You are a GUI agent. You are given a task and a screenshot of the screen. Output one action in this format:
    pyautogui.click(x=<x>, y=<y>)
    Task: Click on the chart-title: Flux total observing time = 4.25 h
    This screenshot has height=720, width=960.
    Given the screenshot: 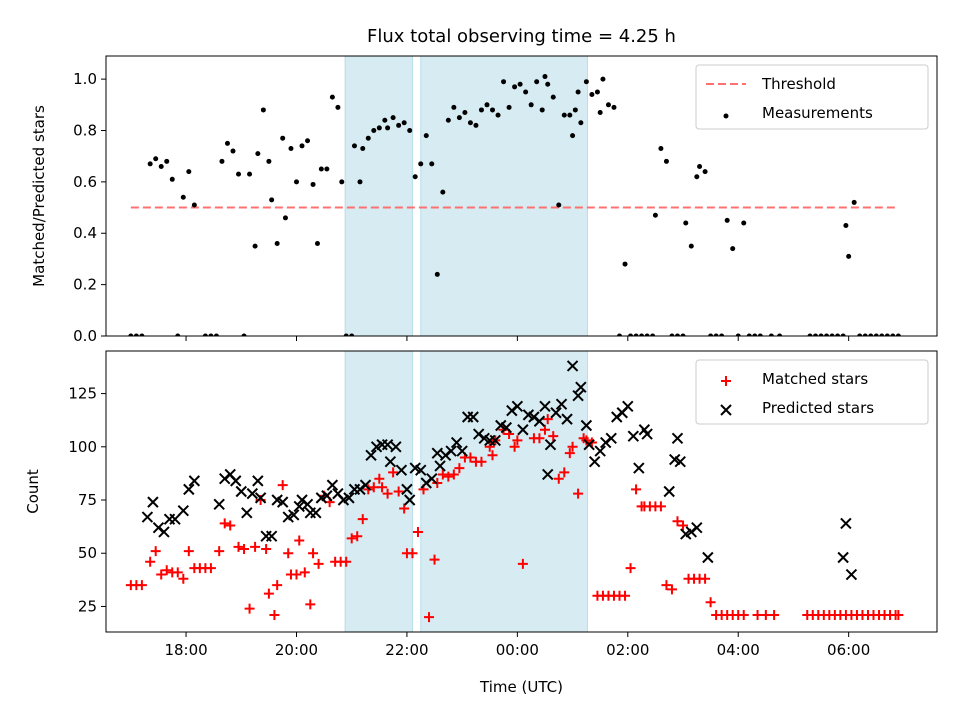 What is the action you would take?
    pyautogui.click(x=521, y=36)
    